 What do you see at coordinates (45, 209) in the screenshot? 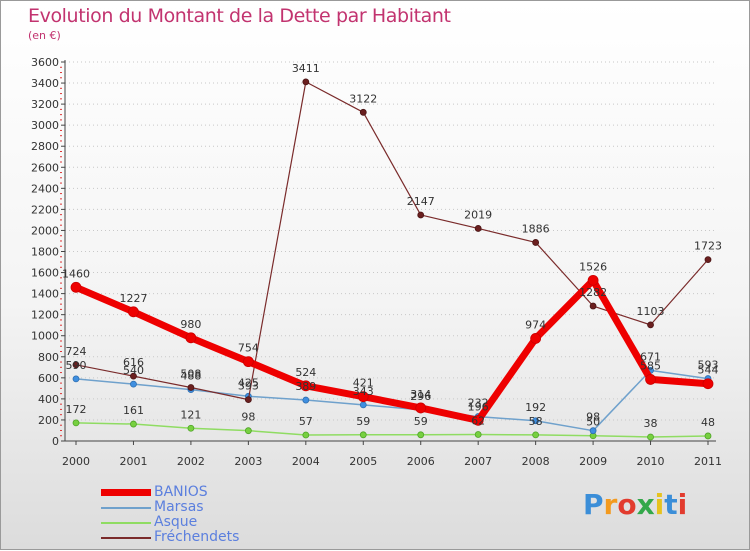
I see `y-tick-label: 2200` at bounding box center [45, 209].